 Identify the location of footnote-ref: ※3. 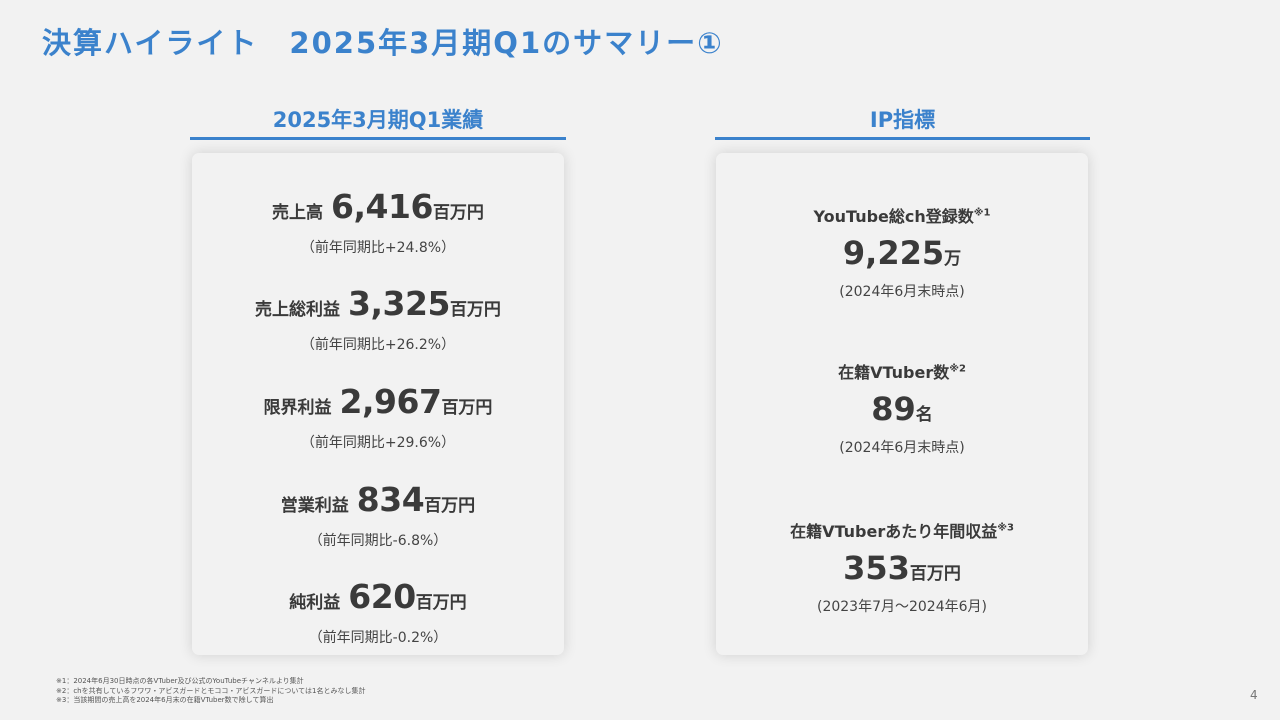
(1005, 528).